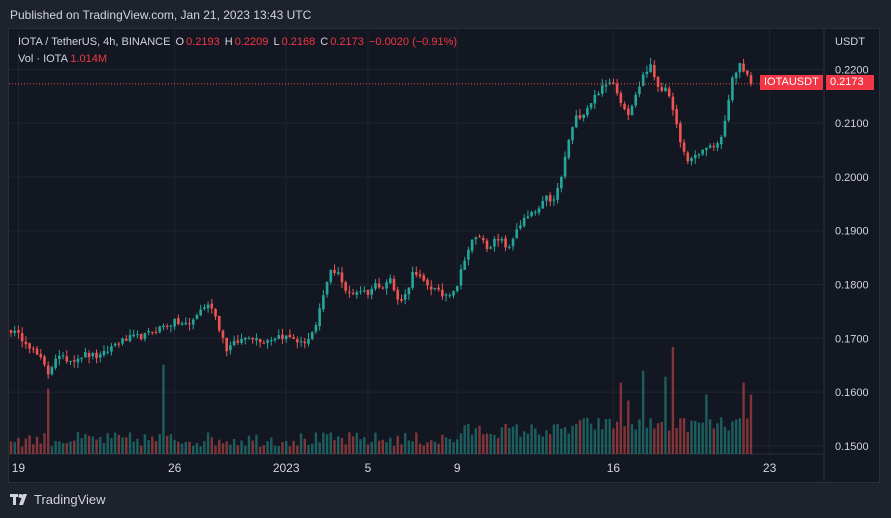 The height and width of the screenshot is (518, 891). Describe the element at coordinates (413, 42) in the screenshot. I see `change-value: −0.0020 (−0.91%)` at that location.